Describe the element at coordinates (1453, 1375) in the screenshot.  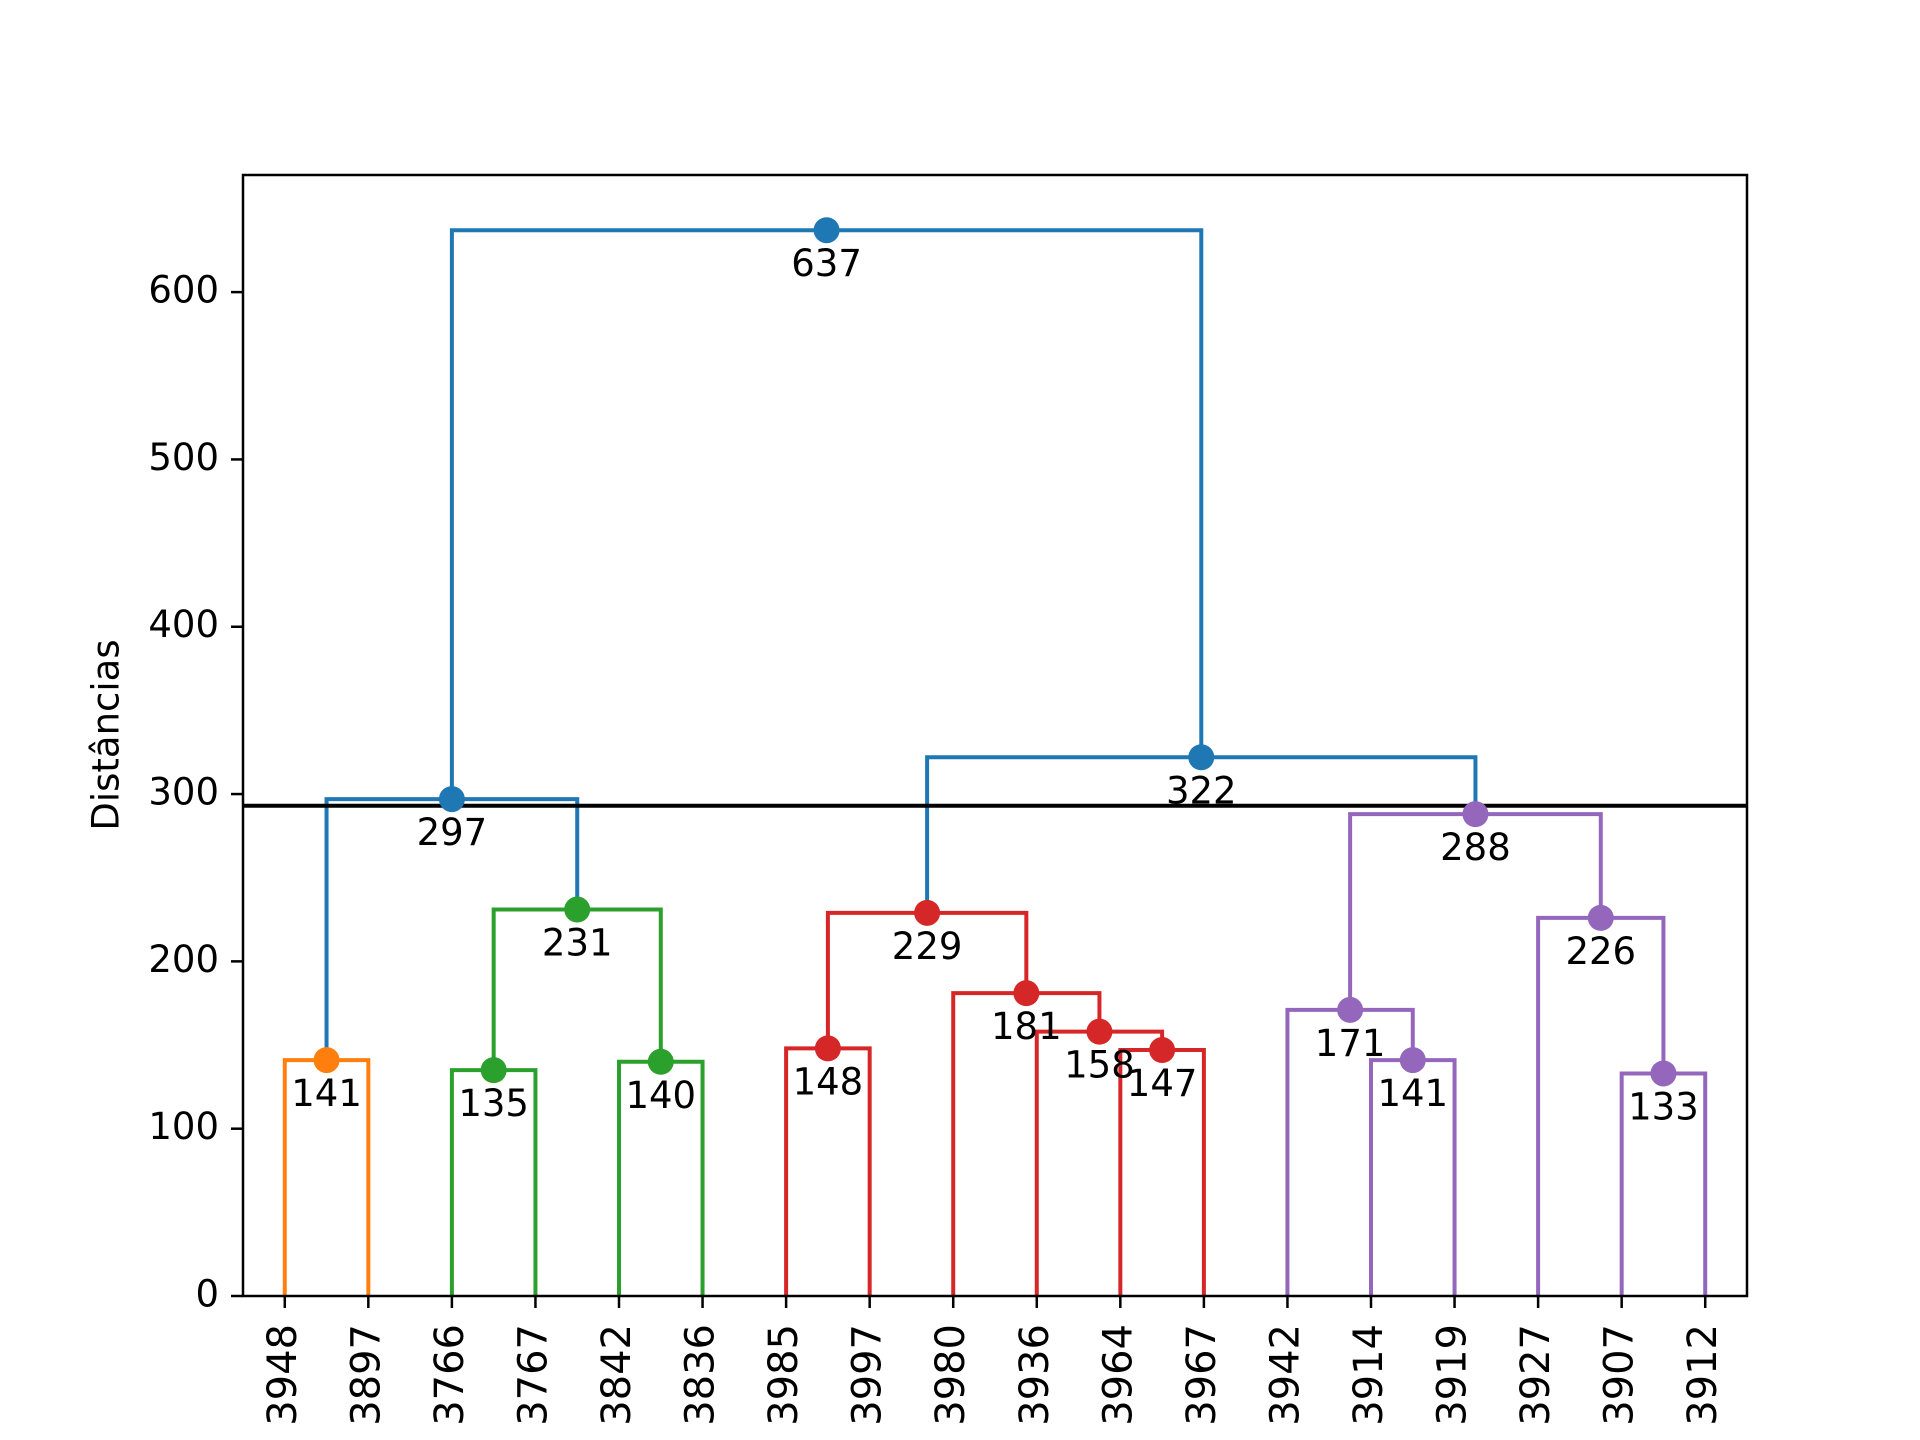
I see `leaf-label: 3919` at that location.